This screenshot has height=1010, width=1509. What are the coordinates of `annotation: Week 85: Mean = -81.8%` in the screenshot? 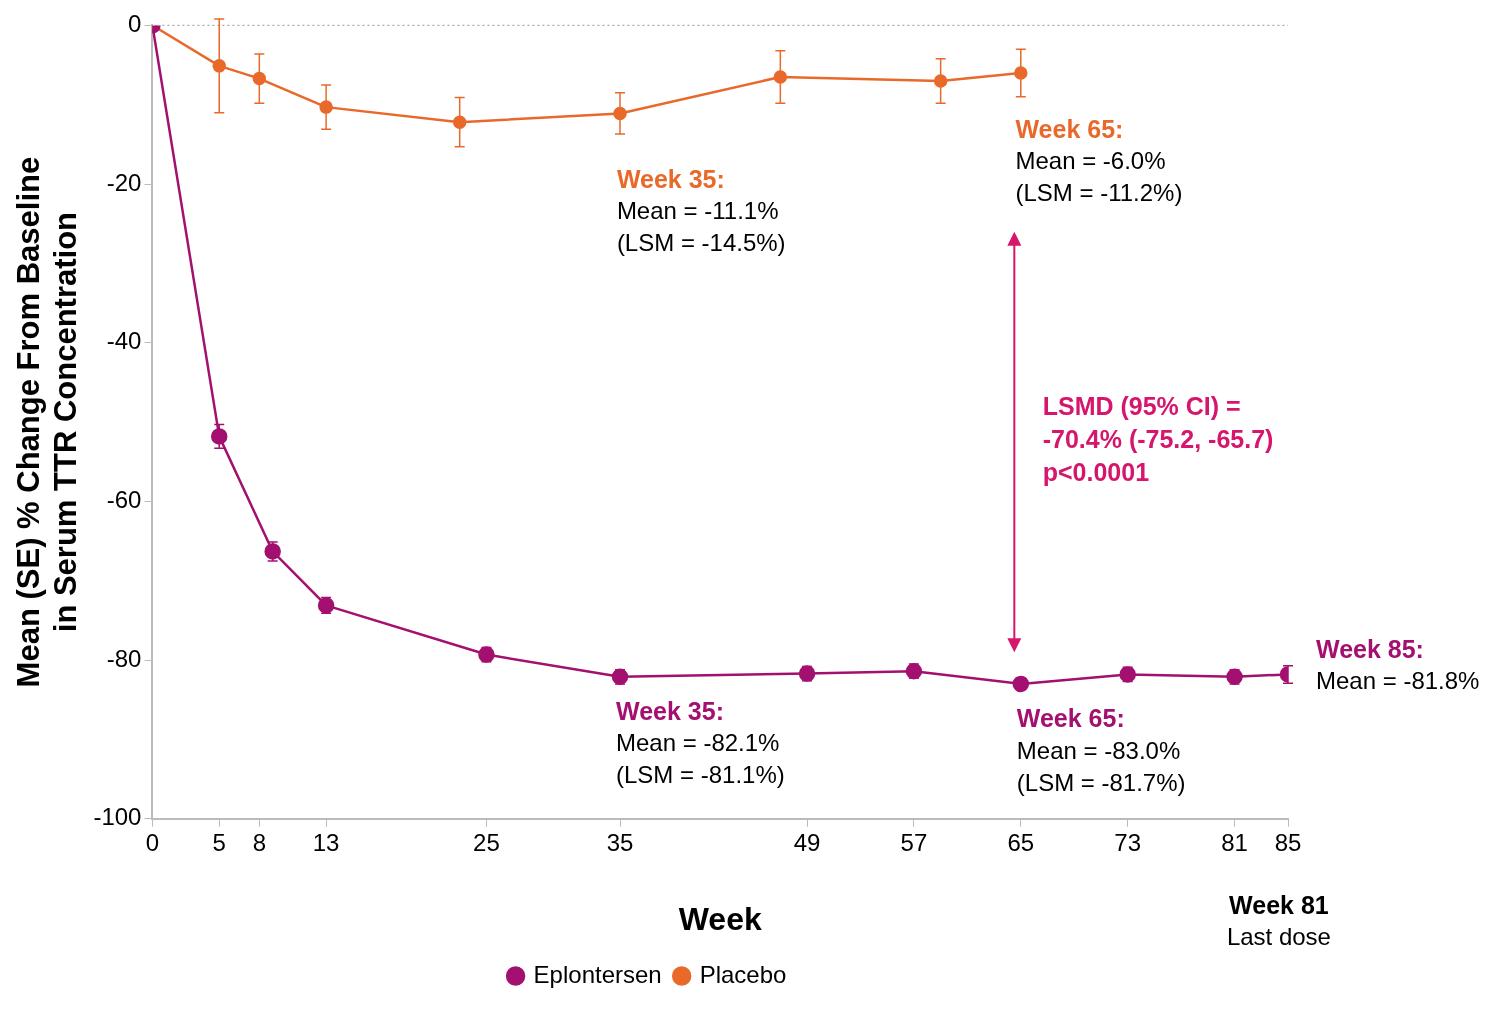 It's located at (1398, 664).